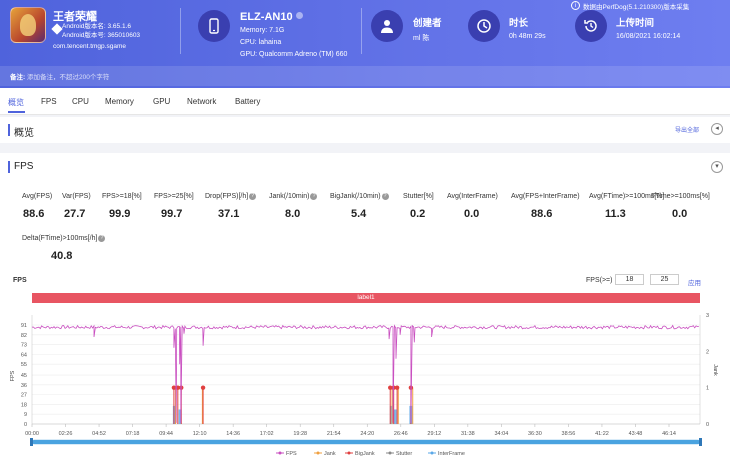 The height and width of the screenshot is (458, 730). I want to click on x-tick-label: 07:18, so click(133, 434).